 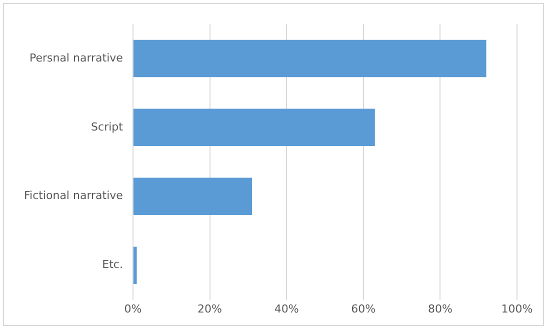 I want to click on y-tick-label: Etc., so click(x=112, y=265).